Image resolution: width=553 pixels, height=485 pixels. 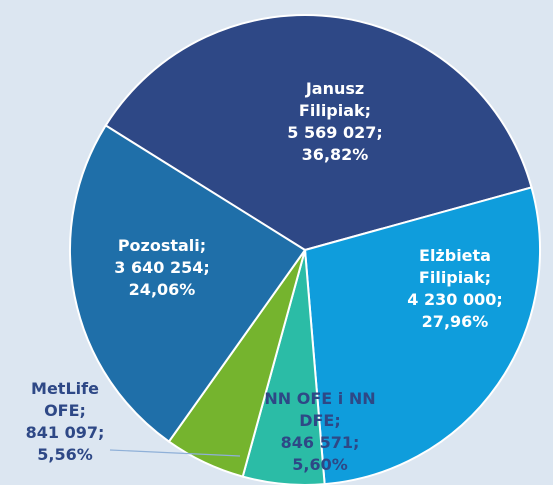 I want to click on slice-value: 3 640 254;, so click(x=162, y=267).